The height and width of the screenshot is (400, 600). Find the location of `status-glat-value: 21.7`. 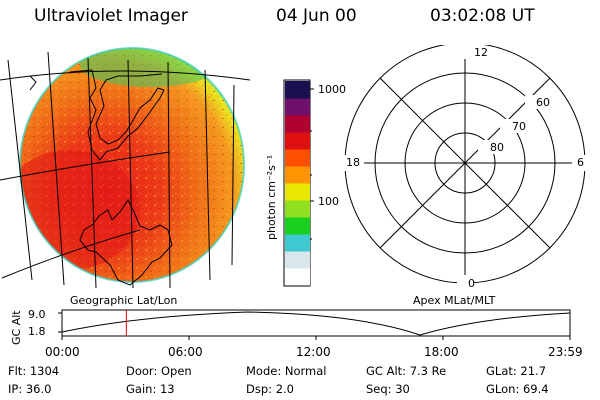

status-glat-value: 21.7 is located at coordinates (533, 371).